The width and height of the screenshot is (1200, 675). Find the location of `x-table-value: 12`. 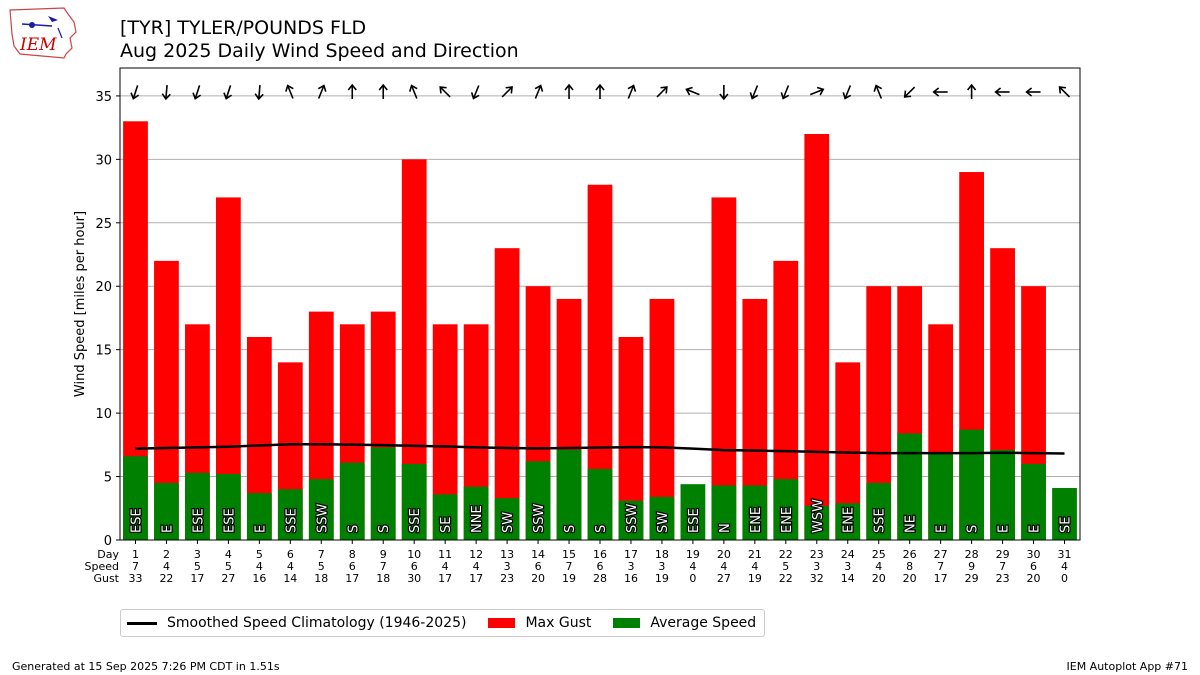

x-table-value: 12 is located at coordinates (476, 554).